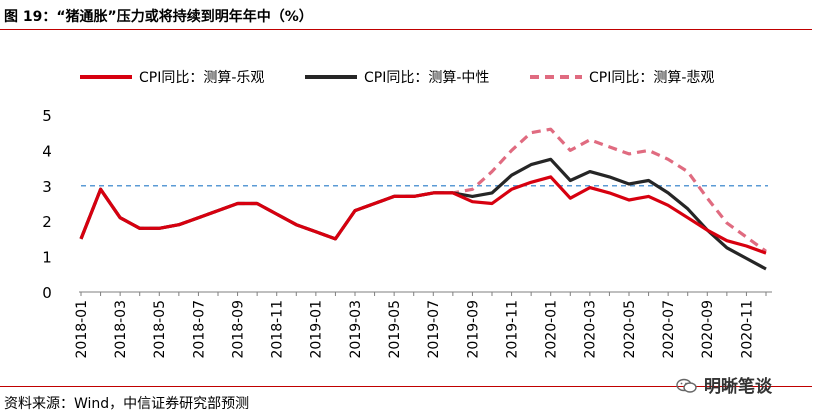 The width and height of the screenshot is (817, 419). Describe the element at coordinates (199, 329) in the screenshot. I see `x-tick-label-3: 2018-07` at that location.